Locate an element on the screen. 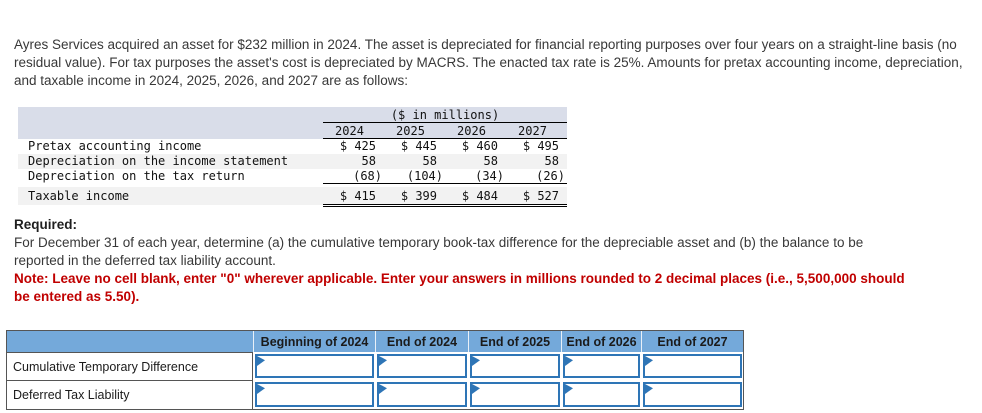 The image size is (982, 413). value-cell: $ 484 is located at coordinates (479, 196).